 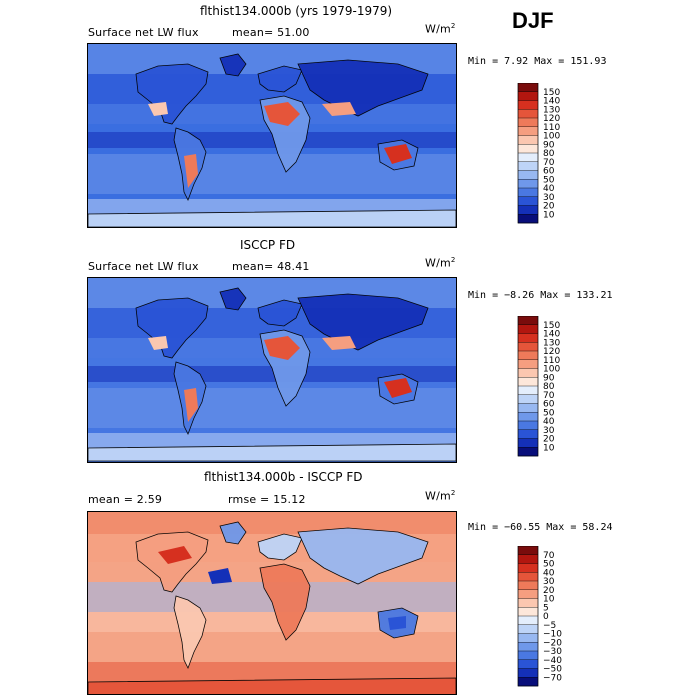 What do you see at coordinates (546, 617) in the screenshot?
I see `colorbar-tick-label: 0` at bounding box center [546, 617].